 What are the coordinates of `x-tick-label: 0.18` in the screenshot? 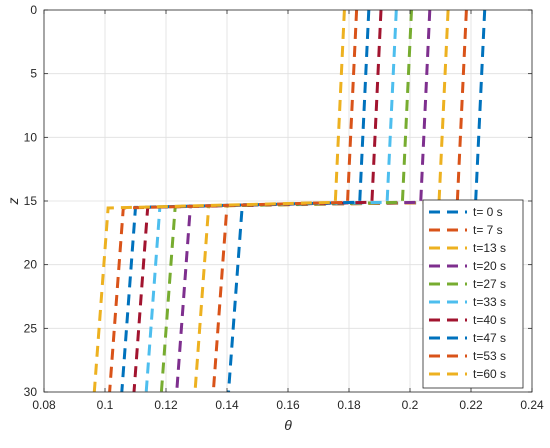 It's located at (349, 405).